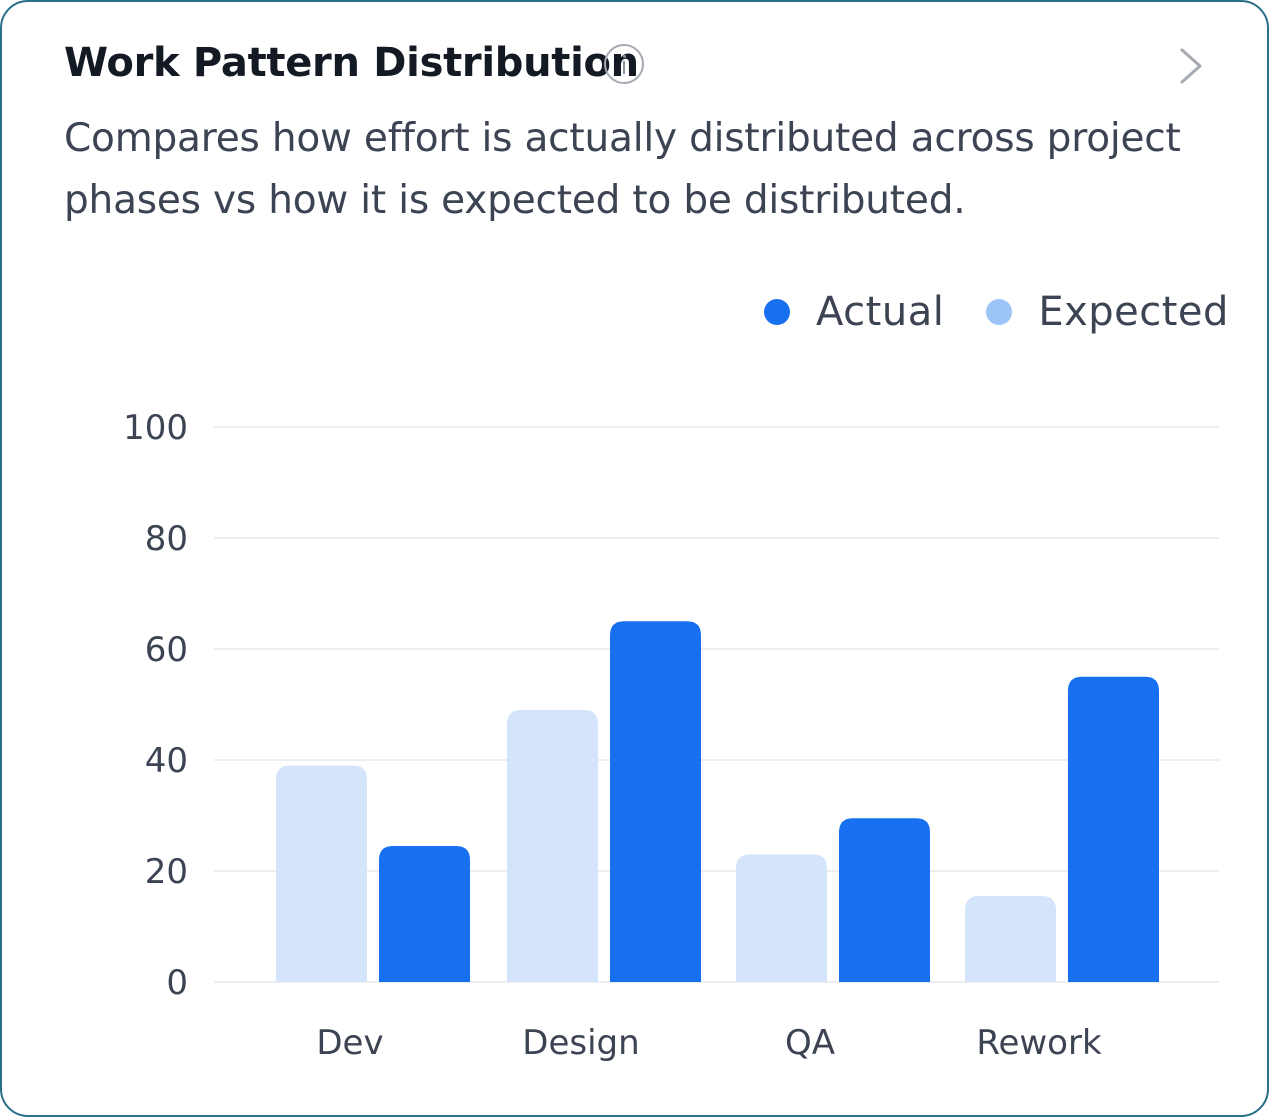 The height and width of the screenshot is (1117, 1269). I want to click on legend-item-actual: Actual, so click(854, 312).